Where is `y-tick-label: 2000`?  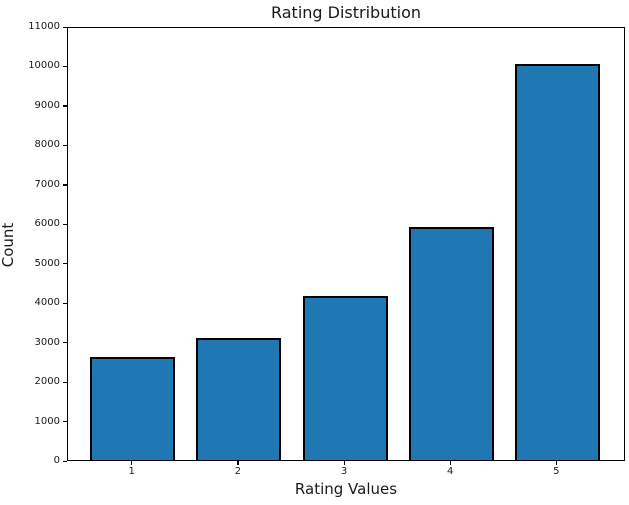
y-tick-label: 2000 is located at coordinates (47, 382).